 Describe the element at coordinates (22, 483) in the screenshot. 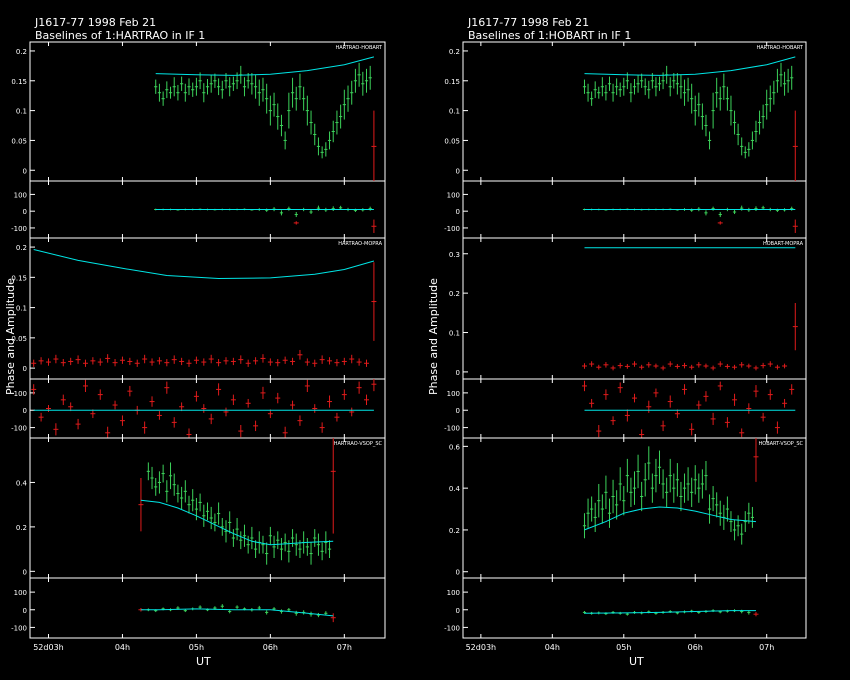

I see `amplitude-tick-label: 0.4` at that location.